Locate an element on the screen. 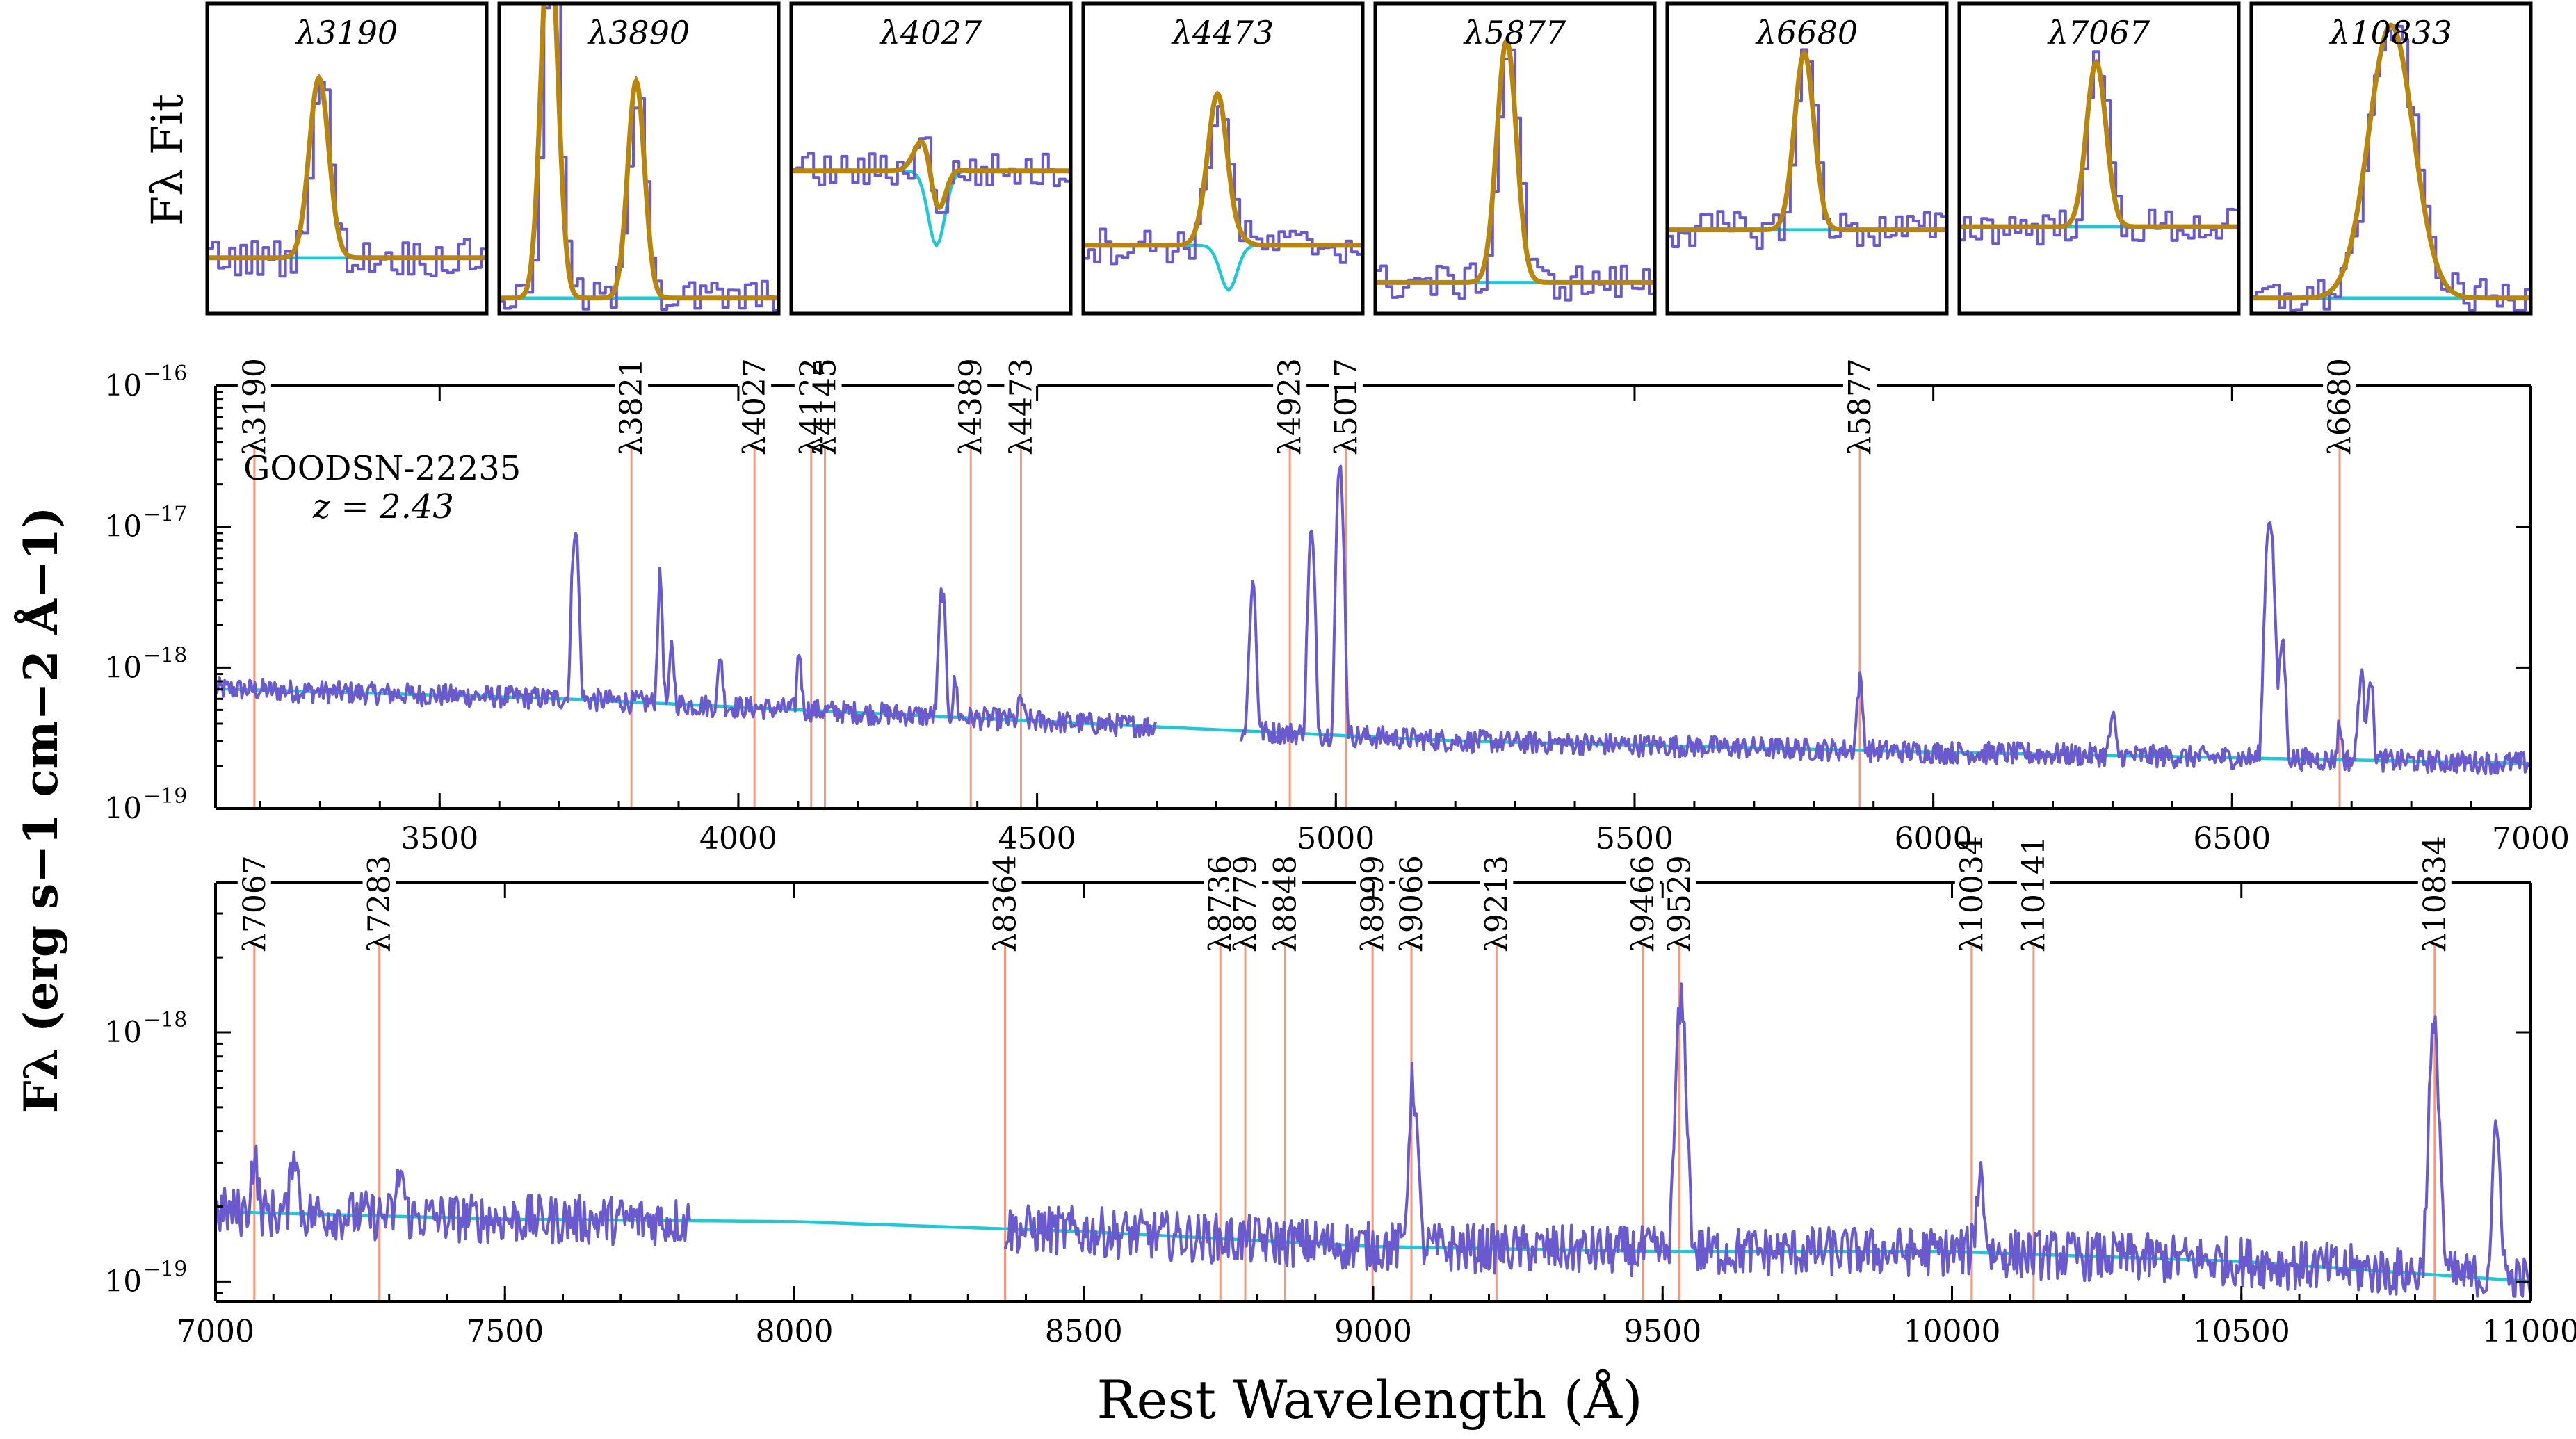 The height and width of the screenshot is (1439, 2576). x-tick-label: 5500 is located at coordinates (1635, 838).